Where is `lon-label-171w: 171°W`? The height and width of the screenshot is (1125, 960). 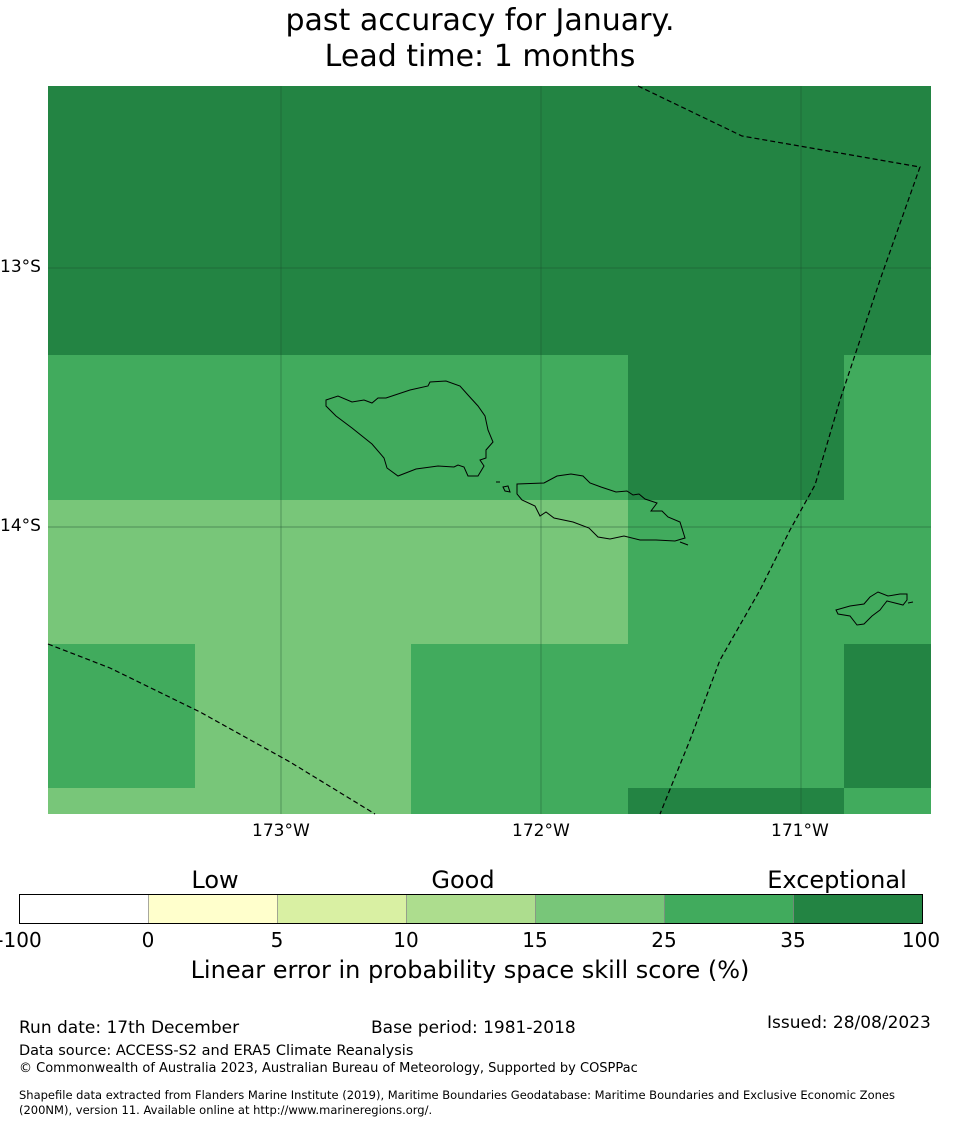
lon-label-171w: 171°W is located at coordinates (800, 831).